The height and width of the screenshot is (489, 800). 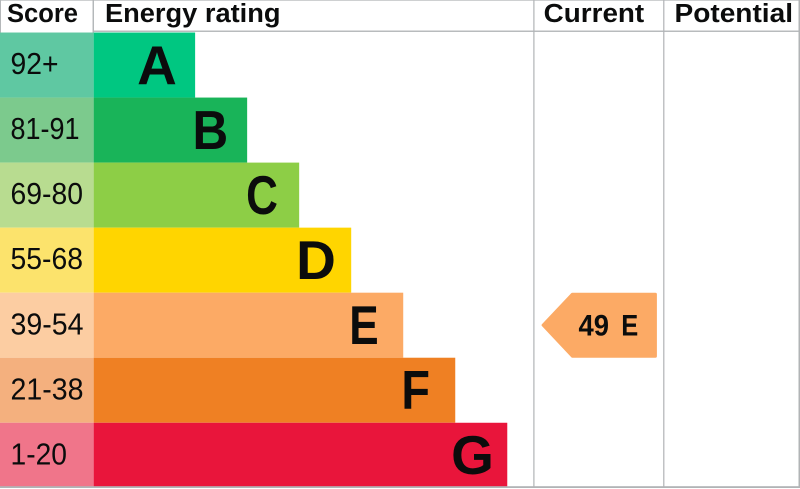 What do you see at coordinates (45, 128) in the screenshot?
I see `svg-text: 81-91` at bounding box center [45, 128].